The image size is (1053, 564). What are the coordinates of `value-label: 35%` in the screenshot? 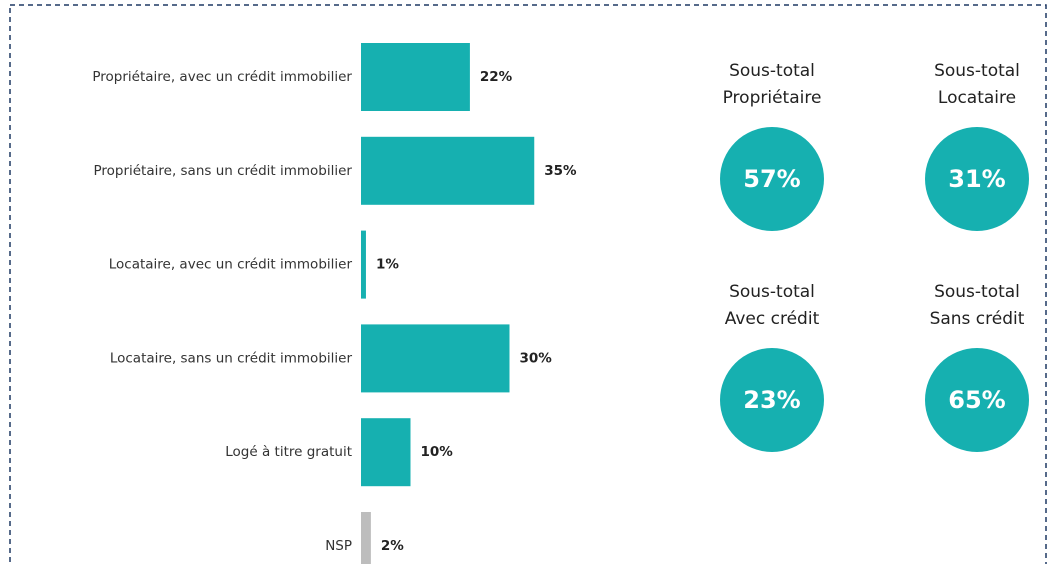 It's located at (560, 171).